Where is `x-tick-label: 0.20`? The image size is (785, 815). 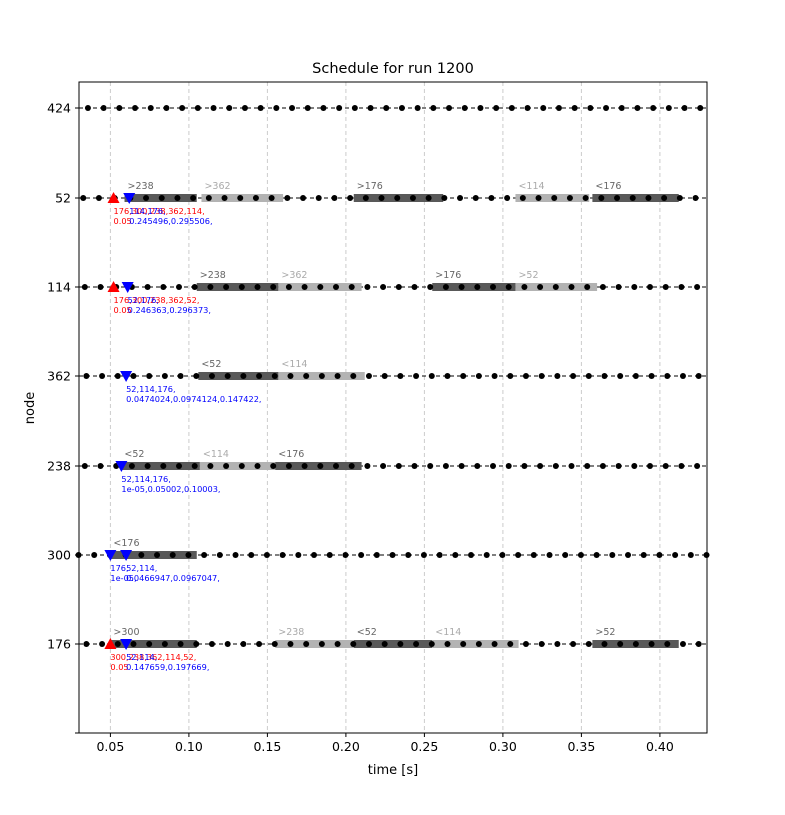
x-tick-label: 0.20 is located at coordinates (346, 746).